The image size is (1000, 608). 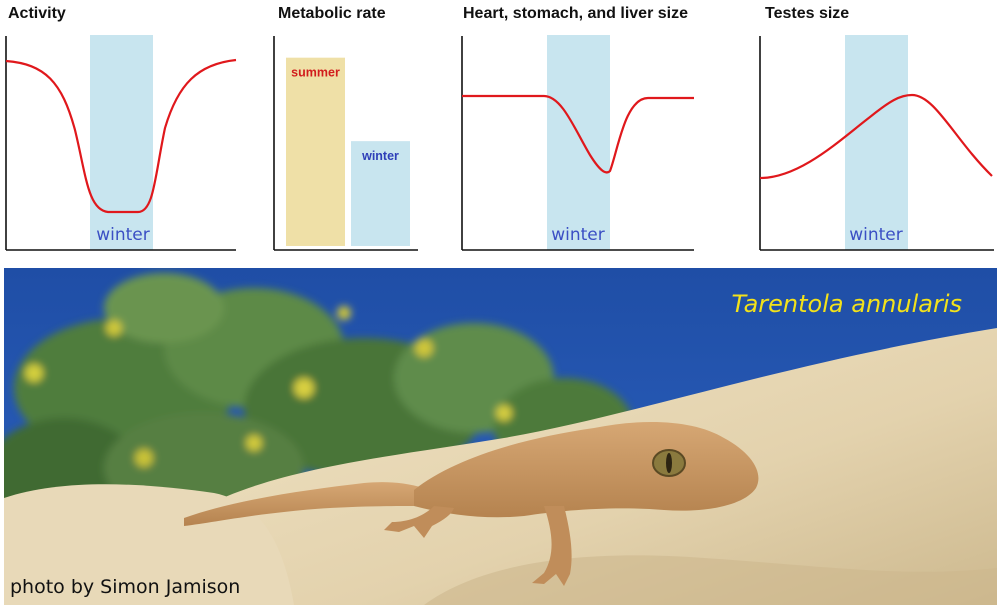 I want to click on organ-size-curve, so click(x=578, y=134).